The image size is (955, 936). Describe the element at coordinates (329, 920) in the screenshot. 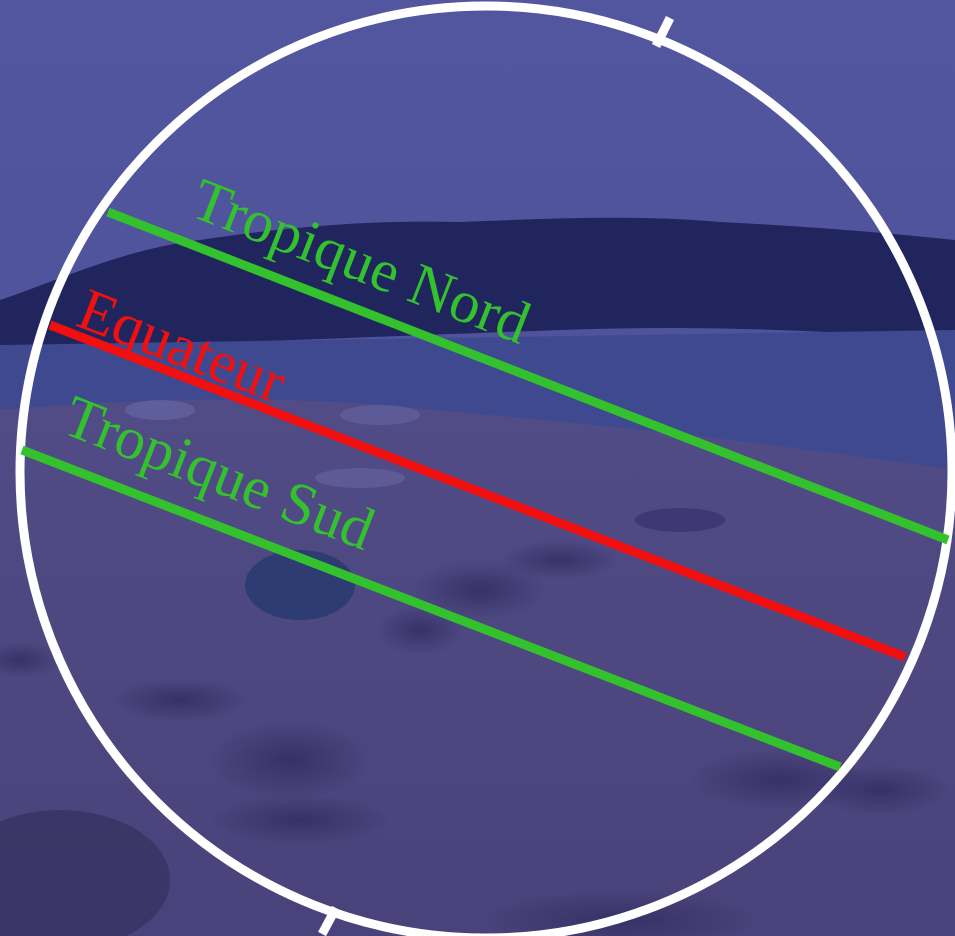

I see `south-pole-tick` at that location.